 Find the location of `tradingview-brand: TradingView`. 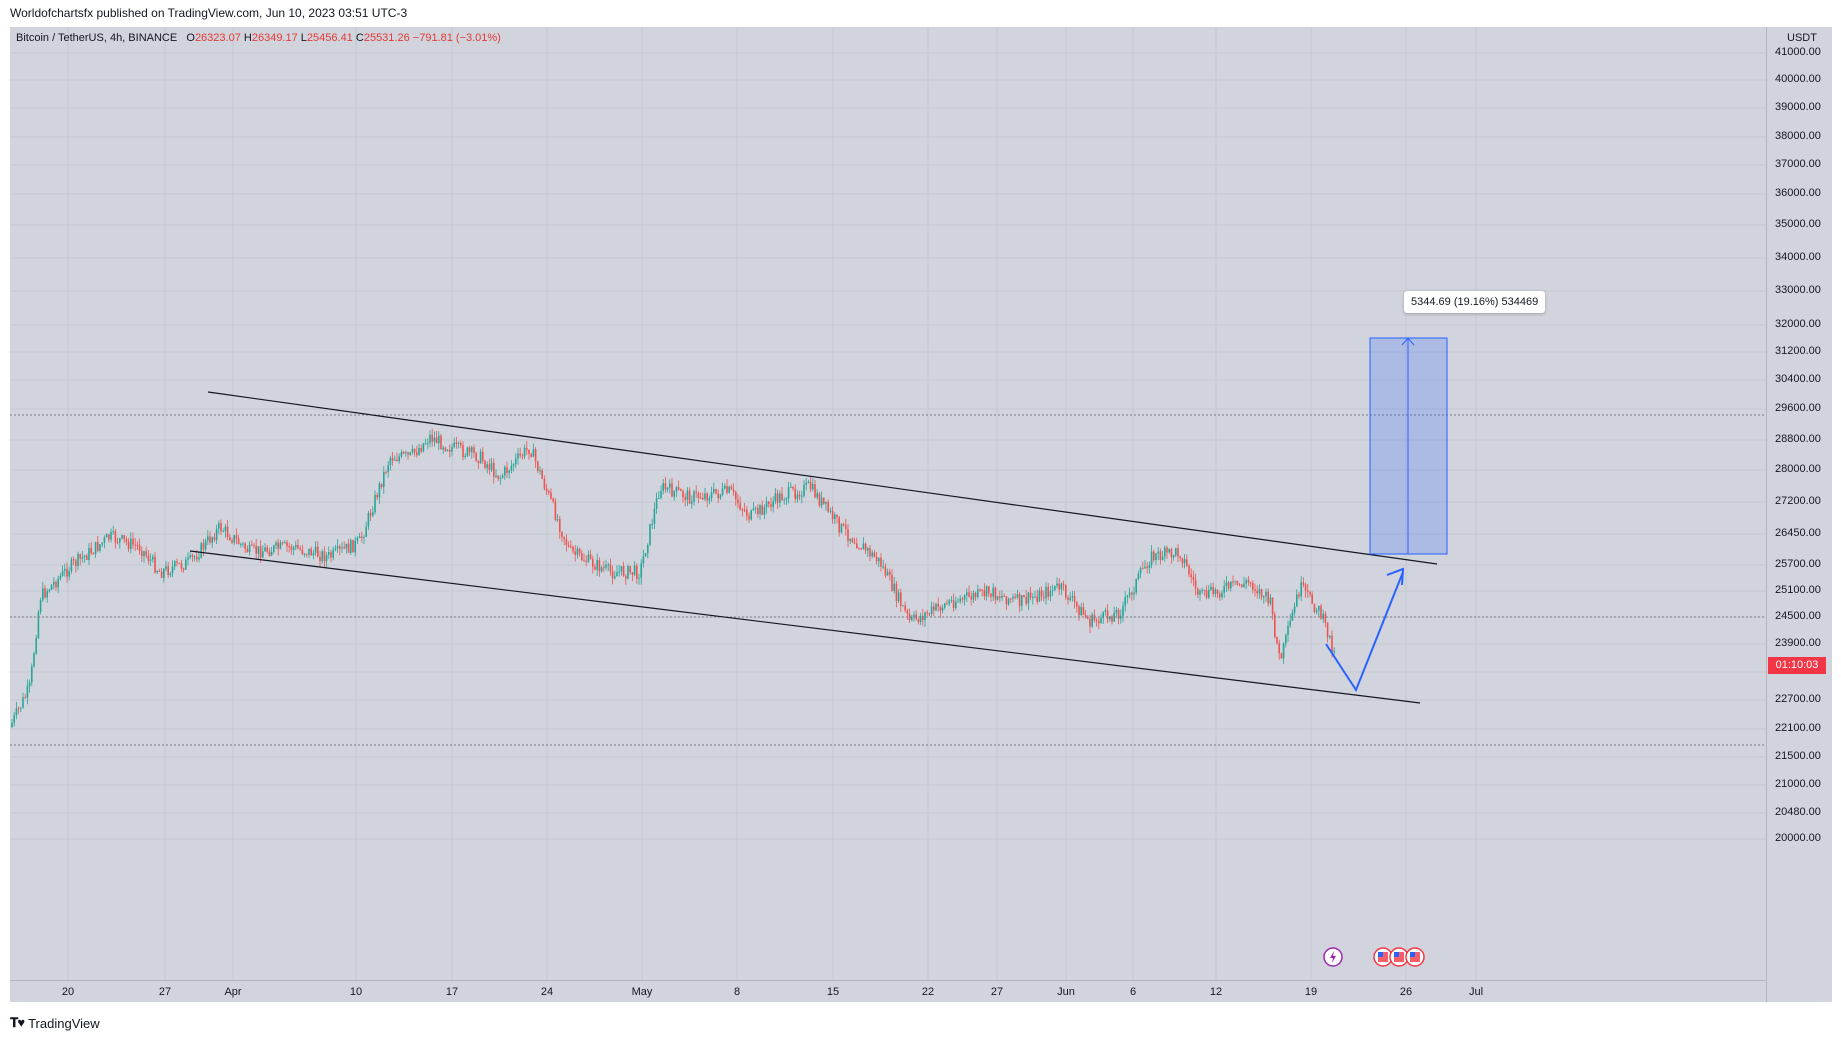

tradingview-brand: TradingView is located at coordinates (64, 1023).